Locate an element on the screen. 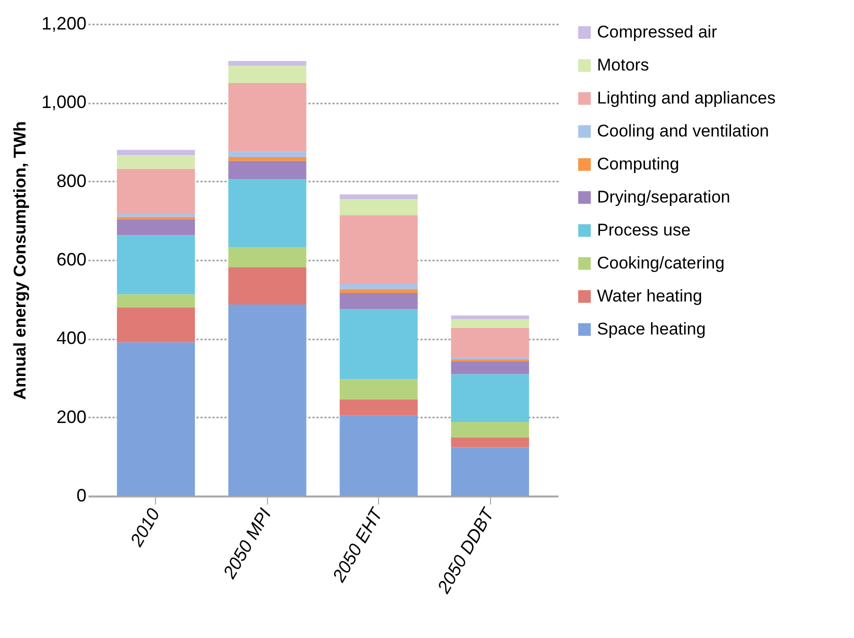 The width and height of the screenshot is (854, 638). y-axis-title: Annual energy Consumption, TWh is located at coordinates (20, 260).